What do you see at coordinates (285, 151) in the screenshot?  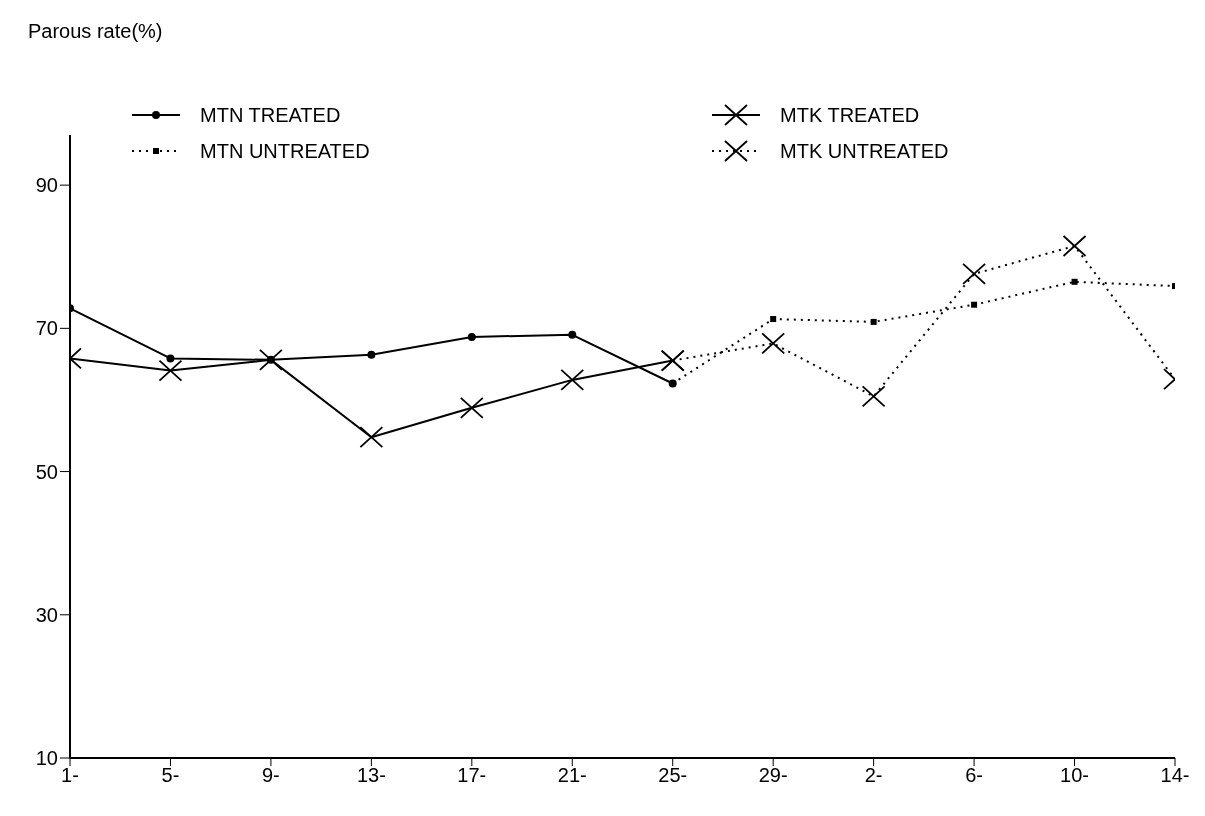 I see `legend-label: MTN UNTREATED` at bounding box center [285, 151].